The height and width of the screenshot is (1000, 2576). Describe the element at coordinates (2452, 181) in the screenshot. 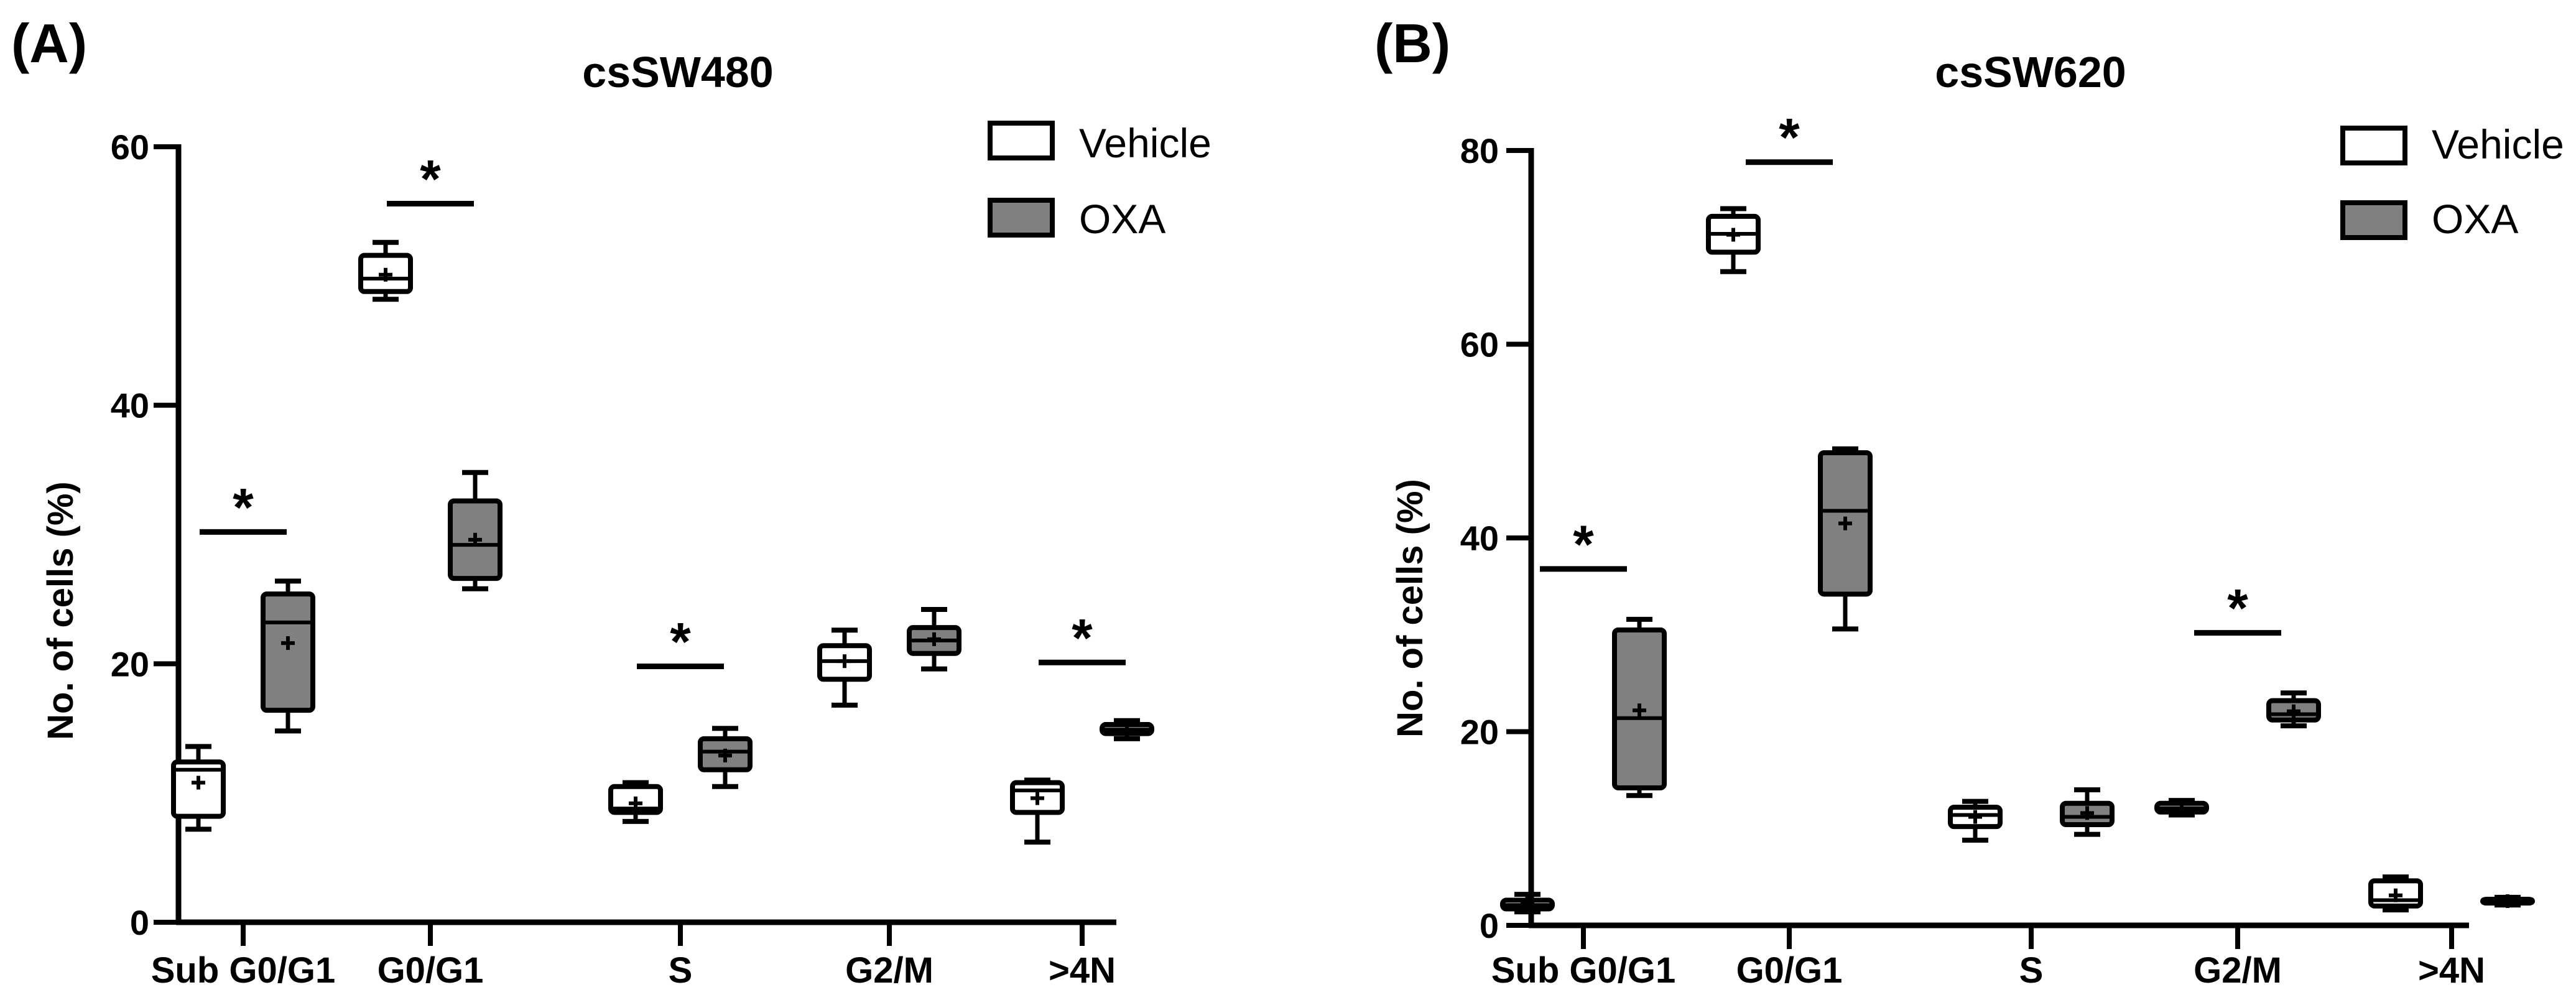

I see `legend-b: Vehicle OXA` at that location.